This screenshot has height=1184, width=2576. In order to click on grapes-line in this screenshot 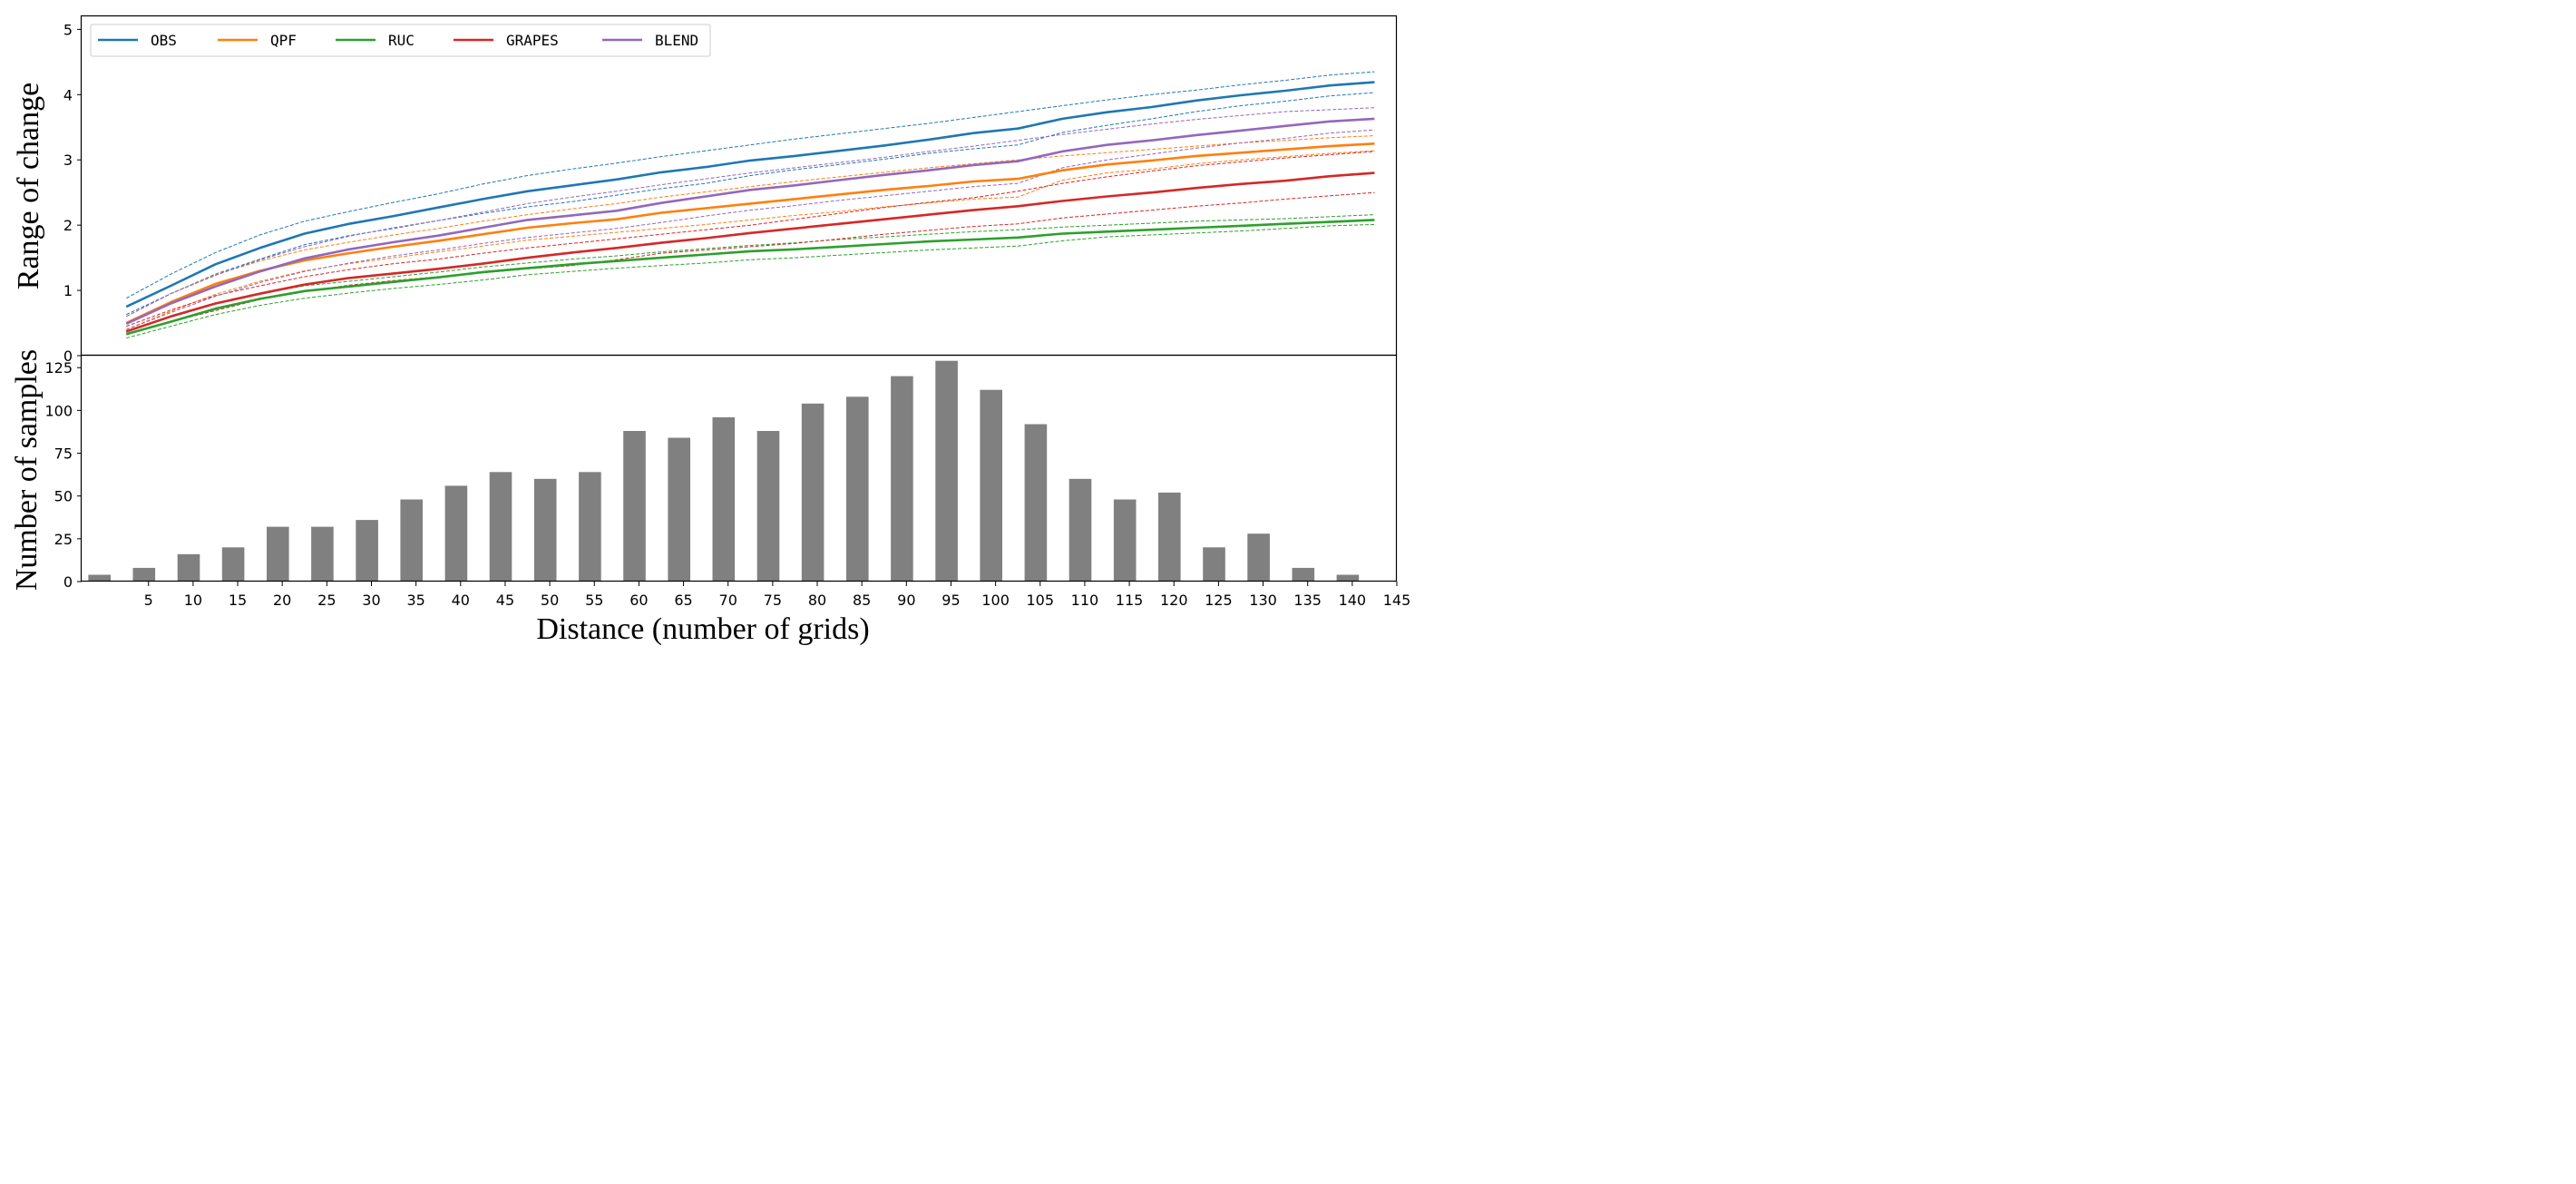, I will do `click(750, 252)`.